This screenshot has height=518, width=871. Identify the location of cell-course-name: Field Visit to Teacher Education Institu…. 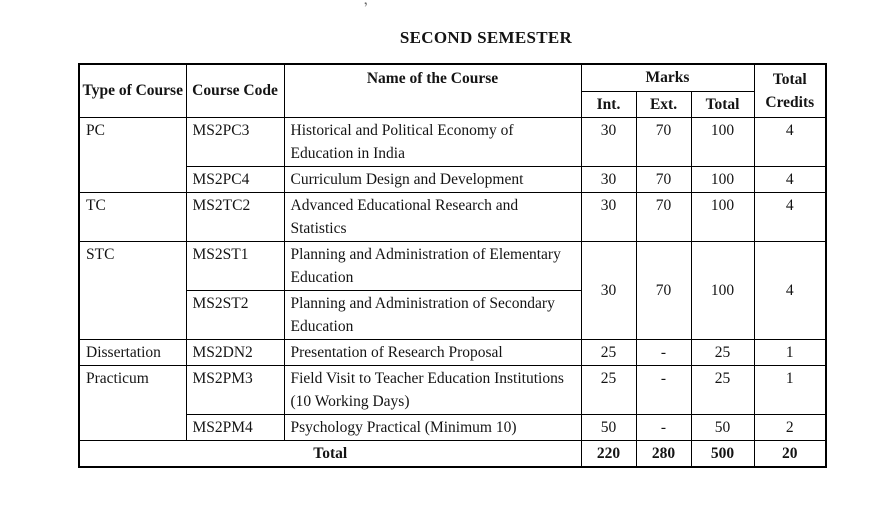
(432, 389).